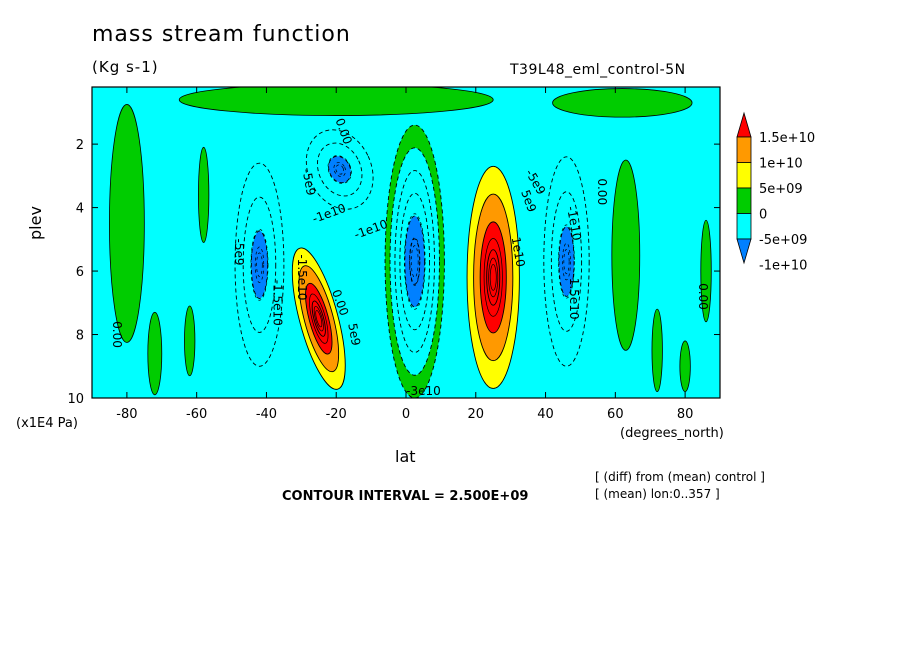 This screenshot has height=654, width=904. What do you see at coordinates (622, 103) in the screenshot?
I see `green-band-top-right` at bounding box center [622, 103].